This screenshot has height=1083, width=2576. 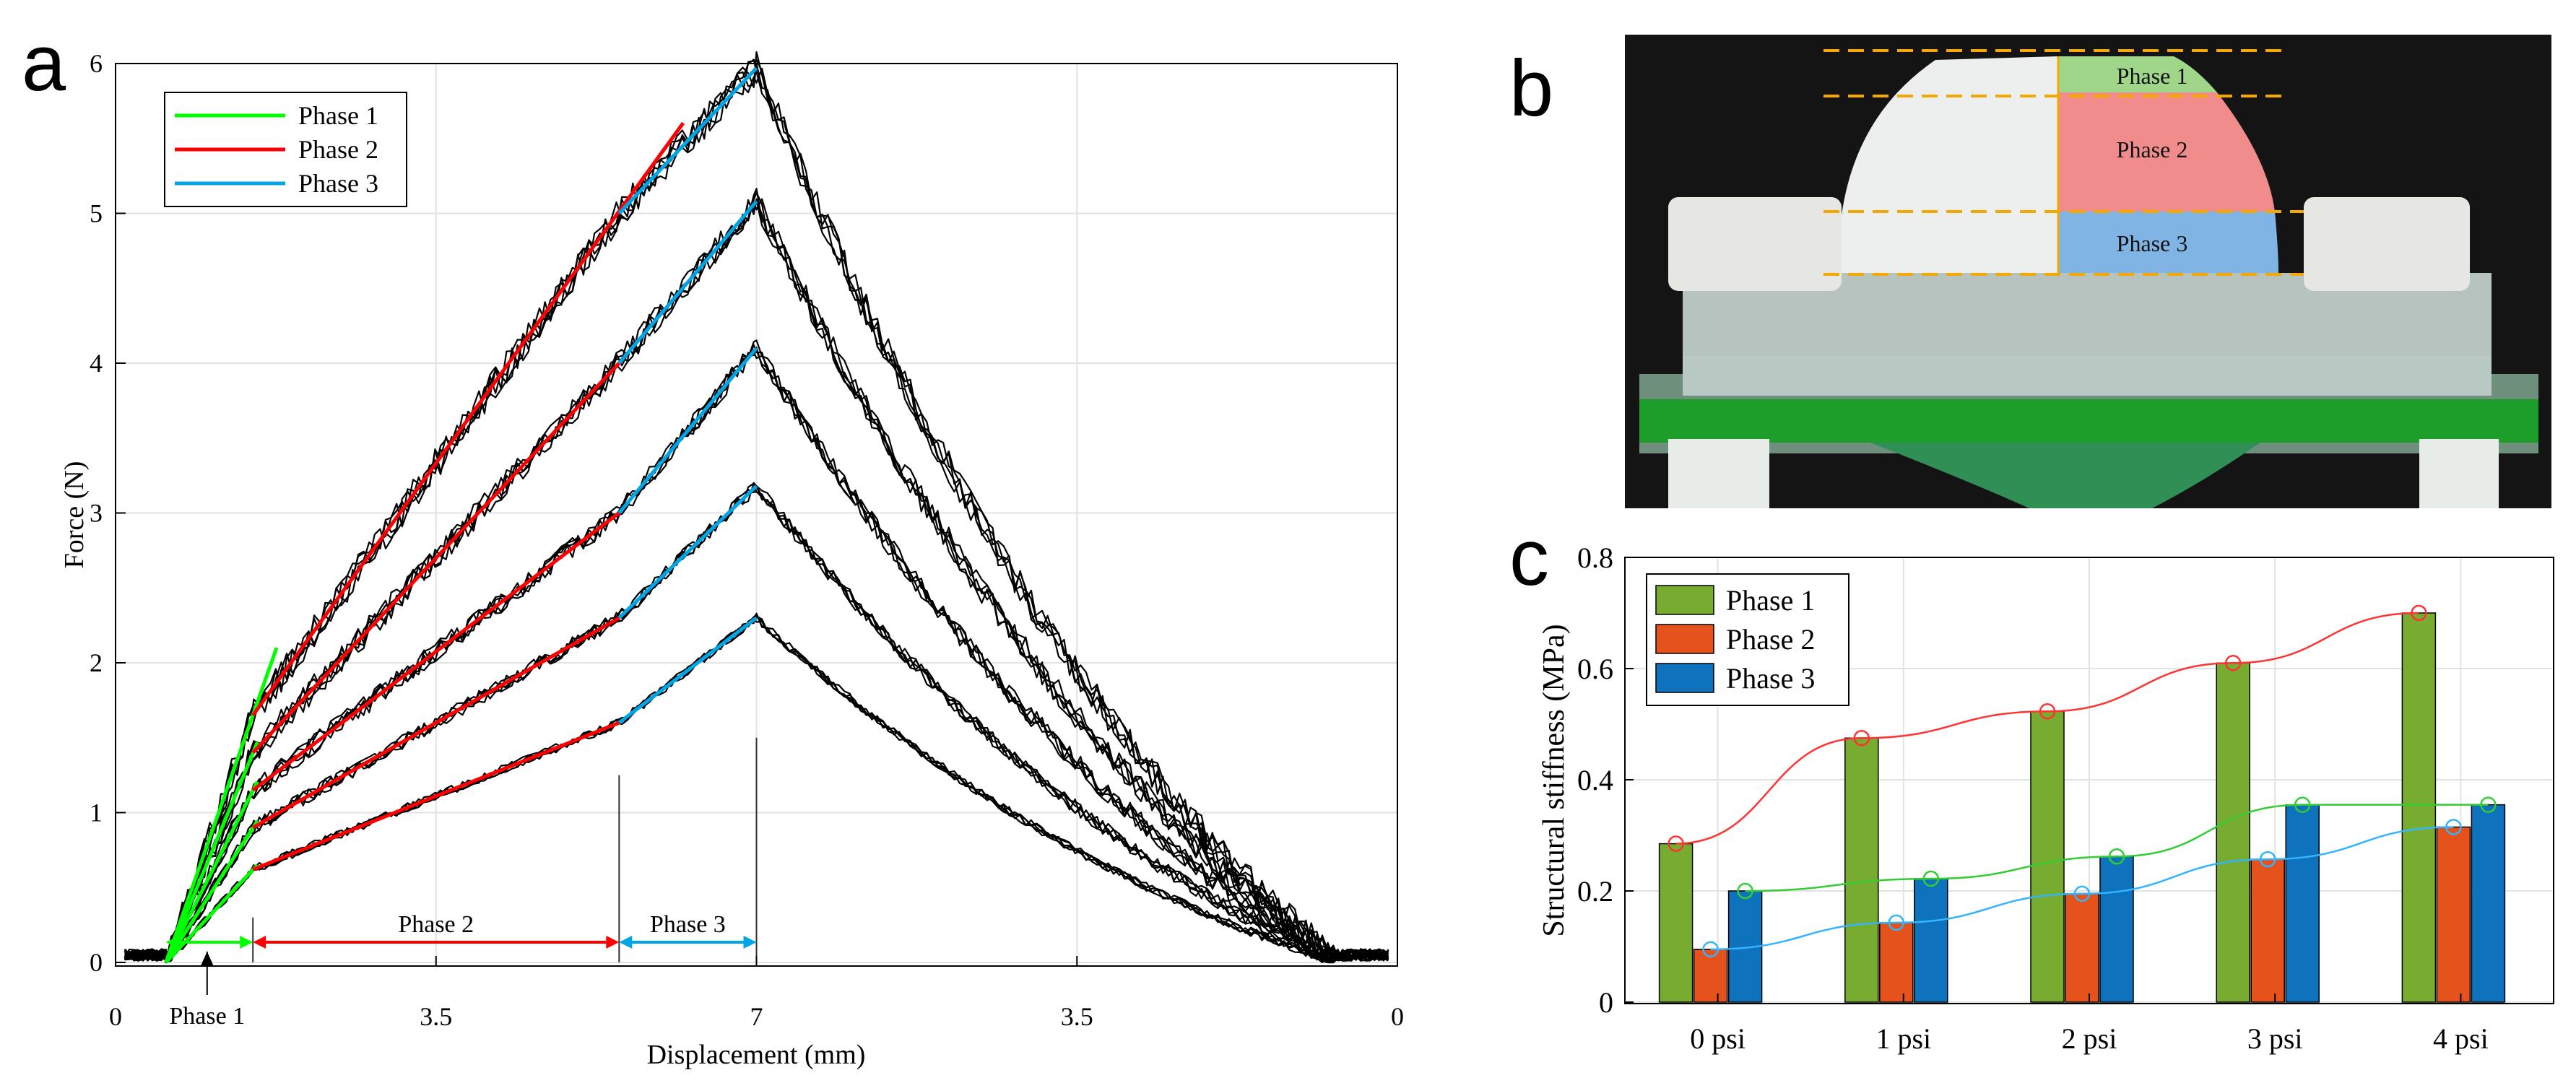 I want to click on chart-a-y-tick-label: 3, so click(x=96, y=513).